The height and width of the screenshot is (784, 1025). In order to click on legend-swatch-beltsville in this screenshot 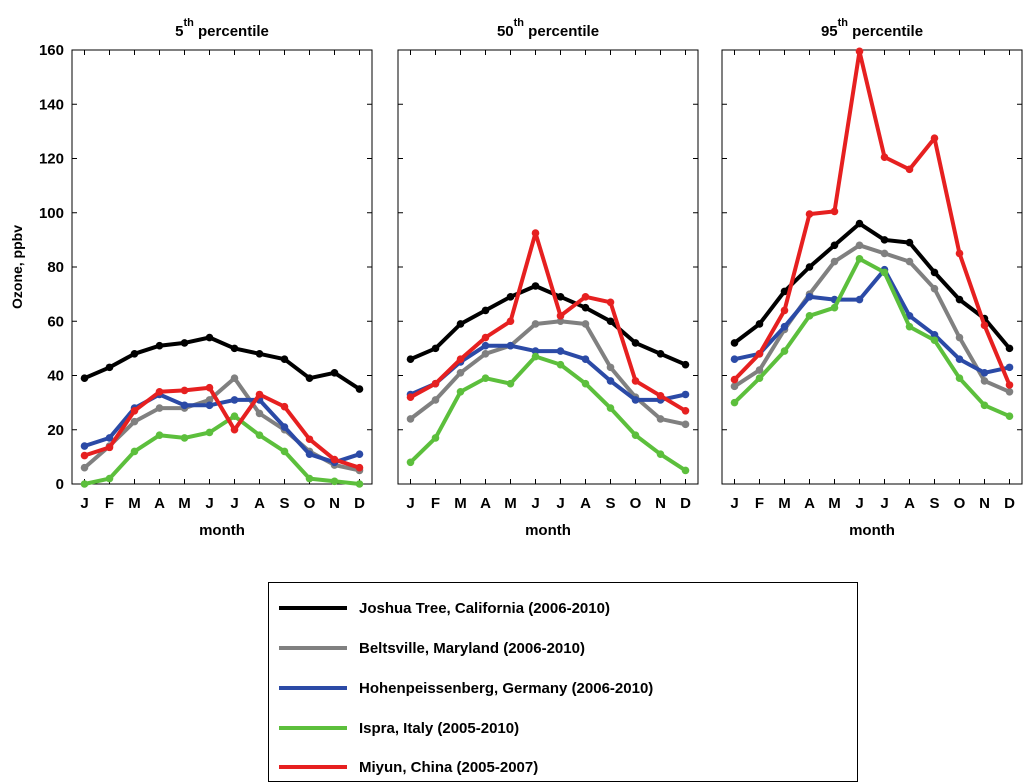, I will do `click(313, 648)`.